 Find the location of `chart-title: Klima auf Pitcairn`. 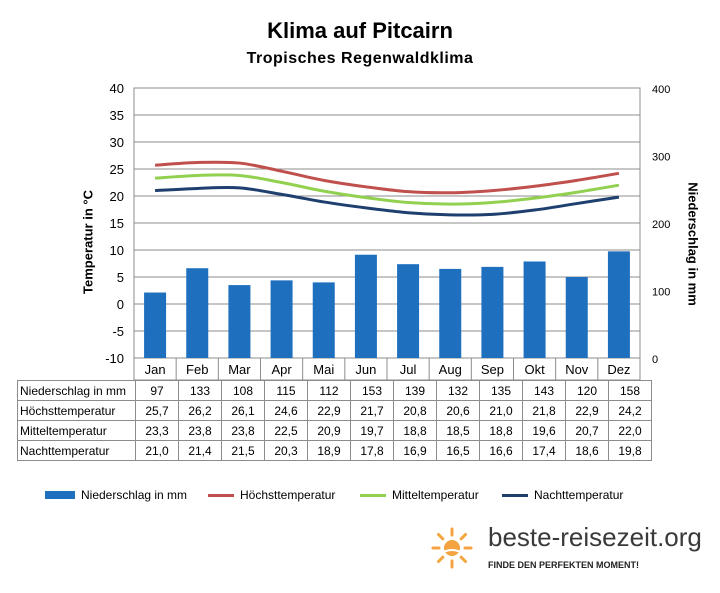

chart-title: Klima auf Pitcairn is located at coordinates (360, 30).